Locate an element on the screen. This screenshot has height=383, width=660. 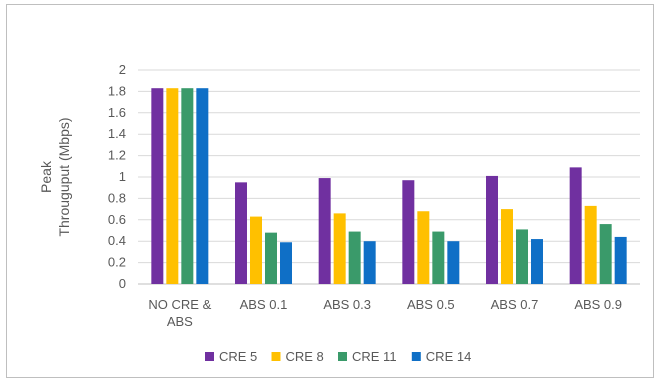
y-axis-ticks: 0 0.2 0.4 0.6 0.8 1 1.2 1.4 1.6 1.8 2 is located at coordinates (117, 176).